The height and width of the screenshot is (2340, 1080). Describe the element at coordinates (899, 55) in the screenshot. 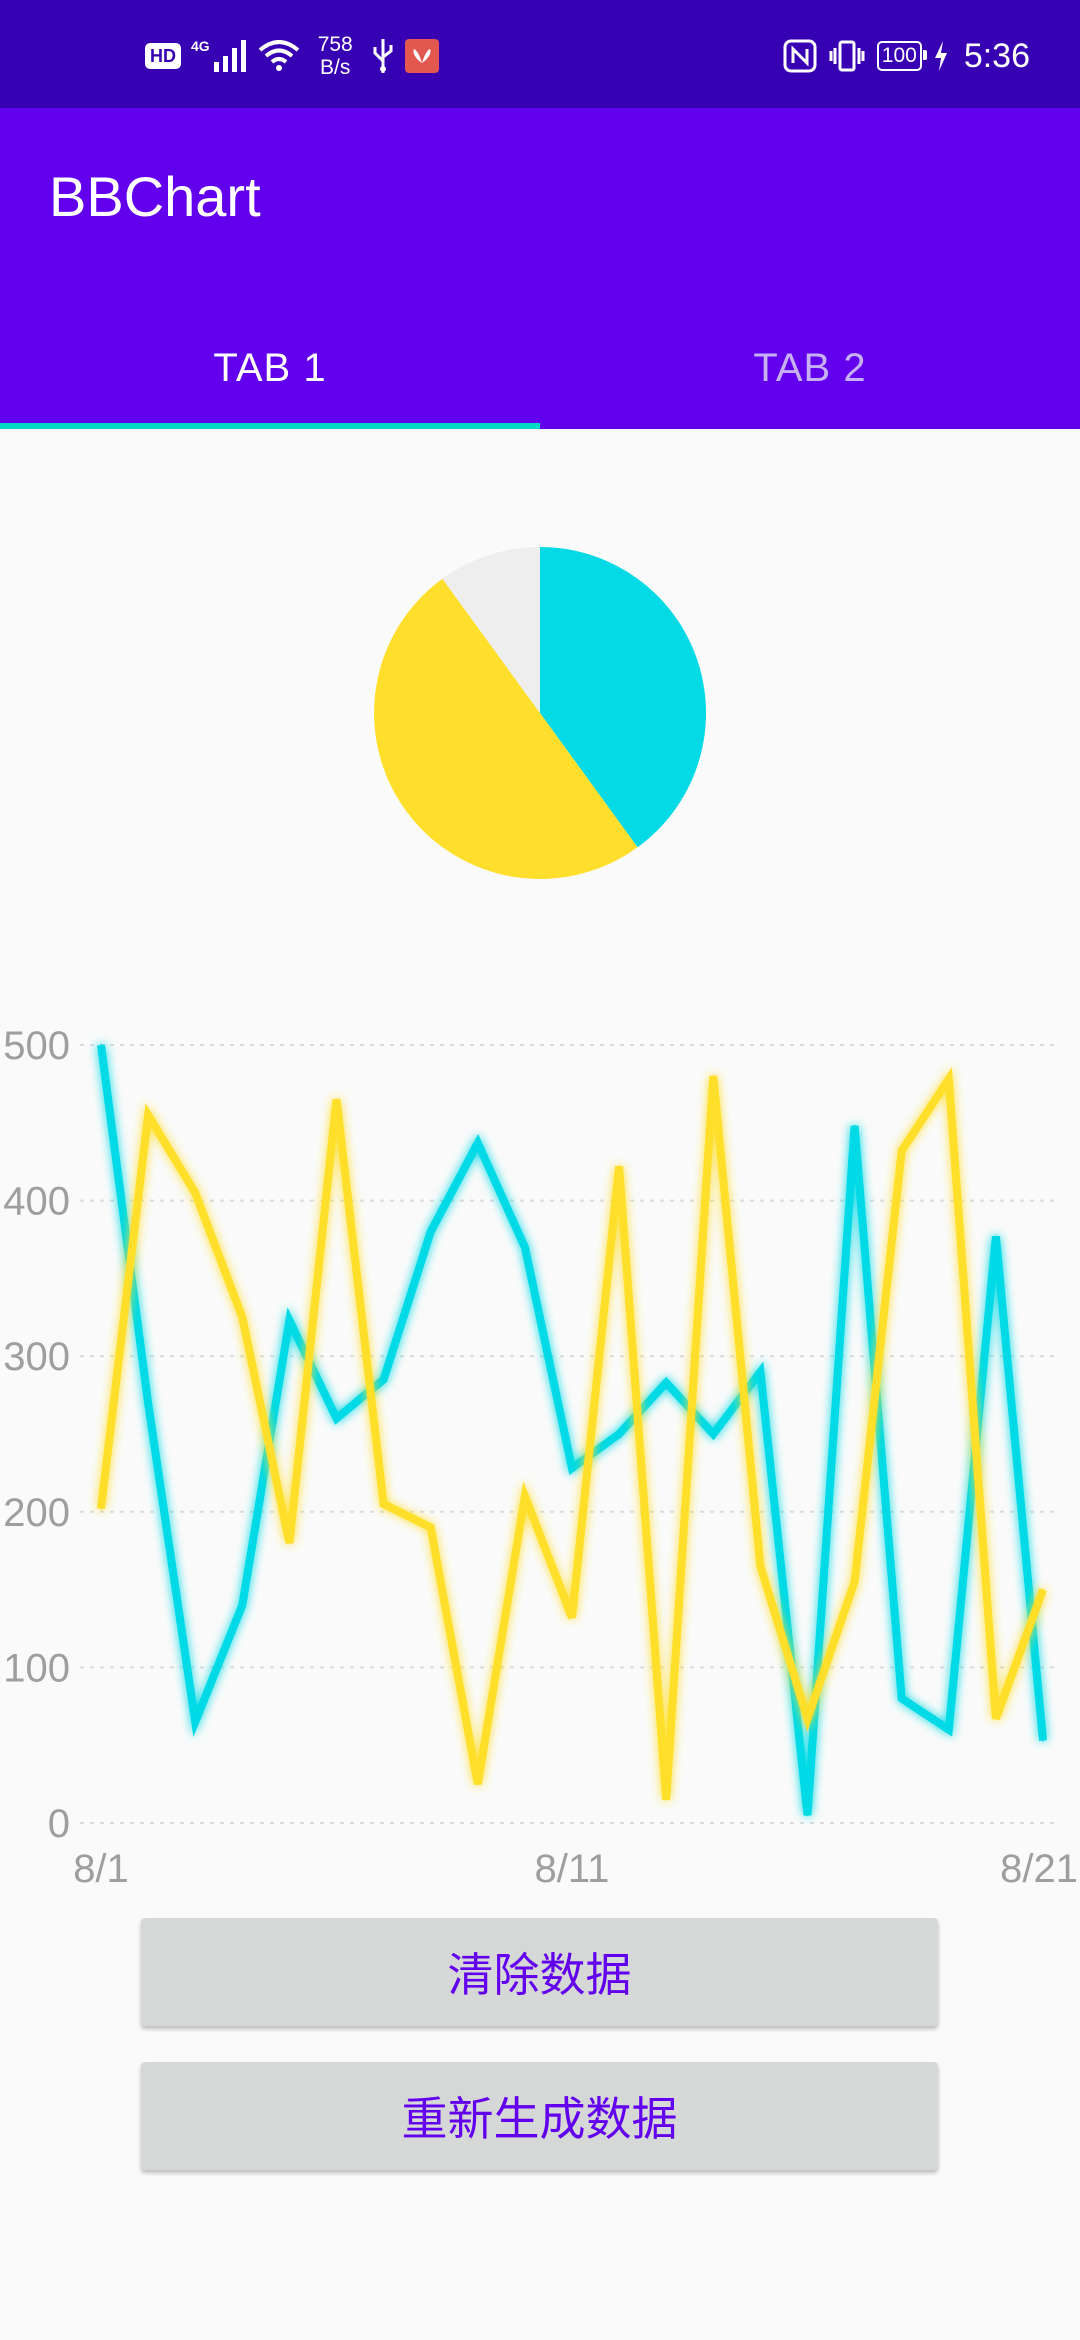

I see `battery-level: 100` at that location.